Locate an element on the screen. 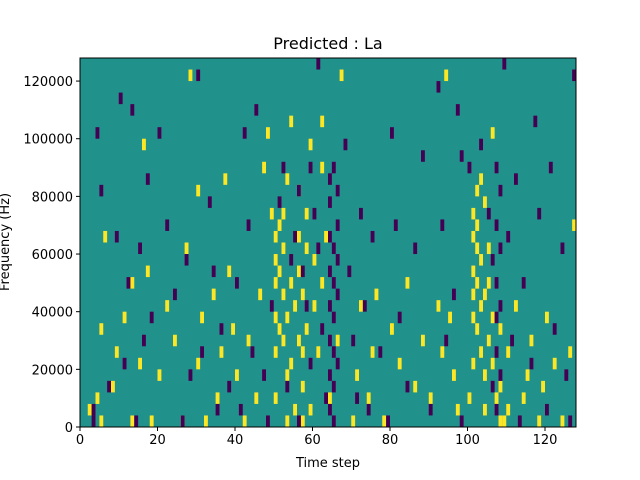 The width and height of the screenshot is (640, 480). x-tick-label: 0 is located at coordinates (80, 440).